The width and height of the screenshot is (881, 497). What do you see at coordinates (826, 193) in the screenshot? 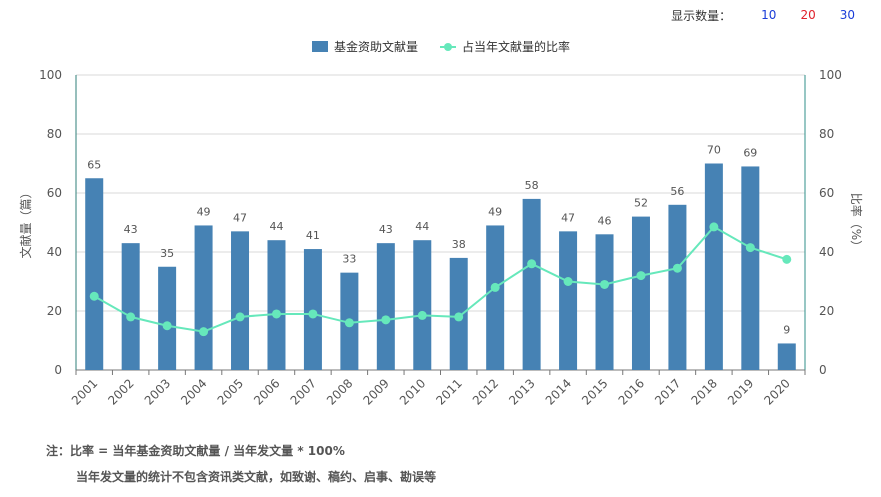
I see `y2-tick-label: 60` at bounding box center [826, 193].